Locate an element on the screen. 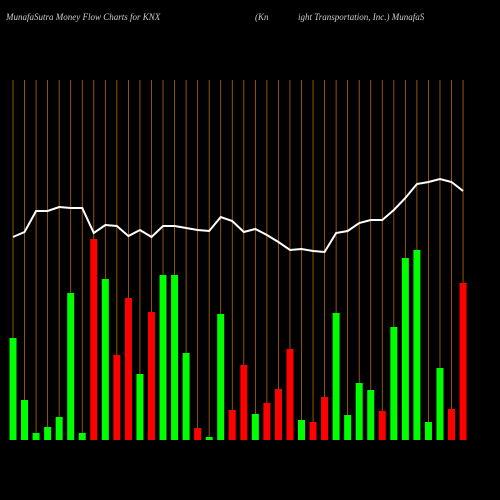  chart-title: MunafaSutra Money Flow Charts for KNX is located at coordinates (83, 17).